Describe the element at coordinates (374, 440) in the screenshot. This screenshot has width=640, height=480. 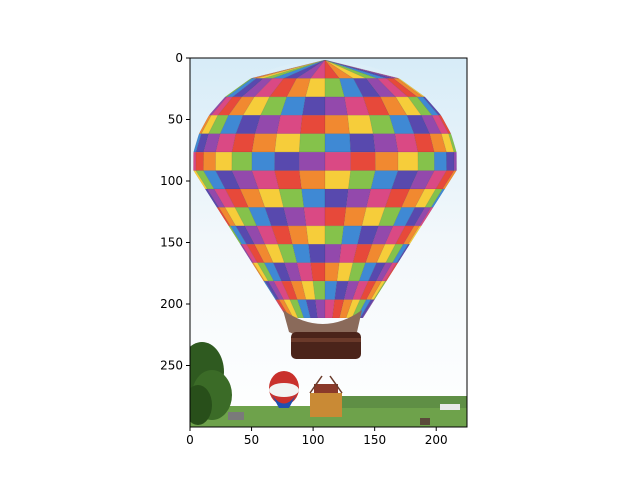
I see `x-tick-label: 150` at that location.